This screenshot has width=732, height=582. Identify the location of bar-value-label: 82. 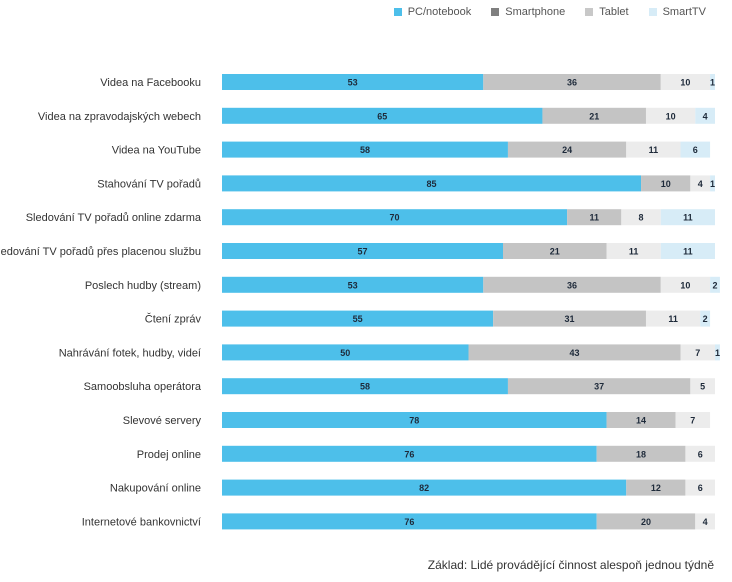
(424, 488).